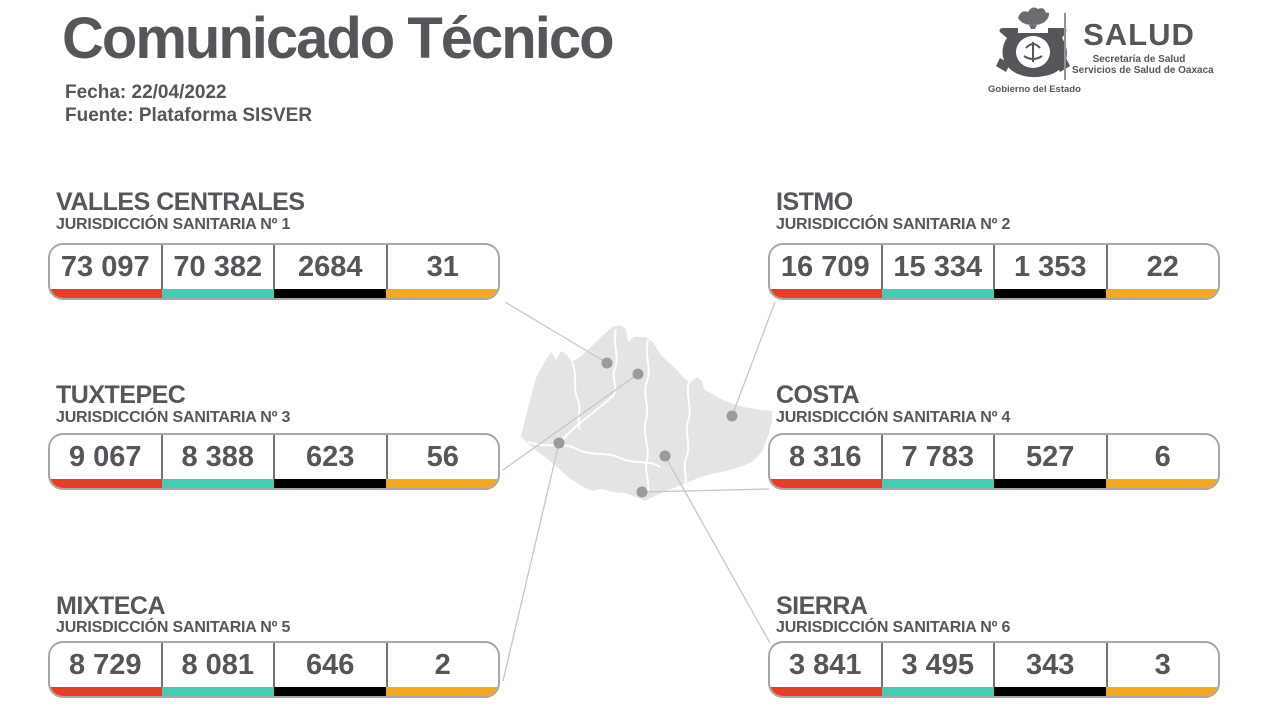  Describe the element at coordinates (638, 374) in the screenshot. I see `map-dot-tuxtepec` at that location.